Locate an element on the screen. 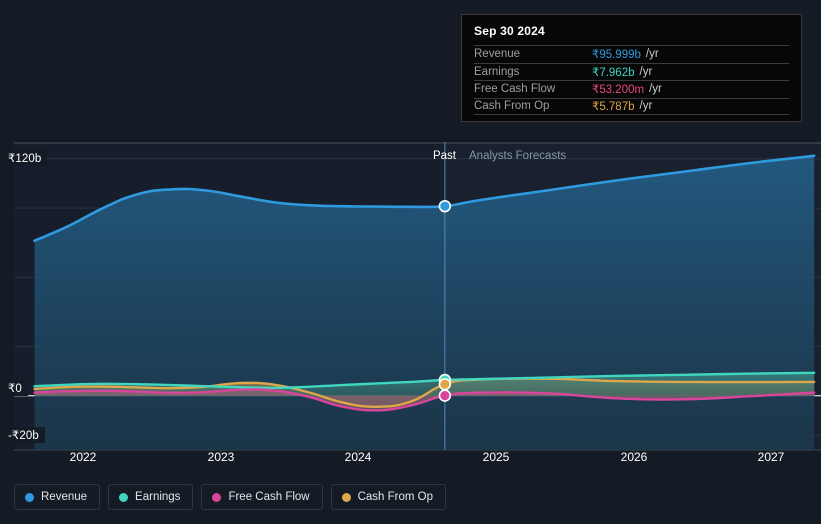 Image resolution: width=821 pixels, height=524 pixels. legend-item-free-cash-flow: Free Cash Flow is located at coordinates (262, 497).